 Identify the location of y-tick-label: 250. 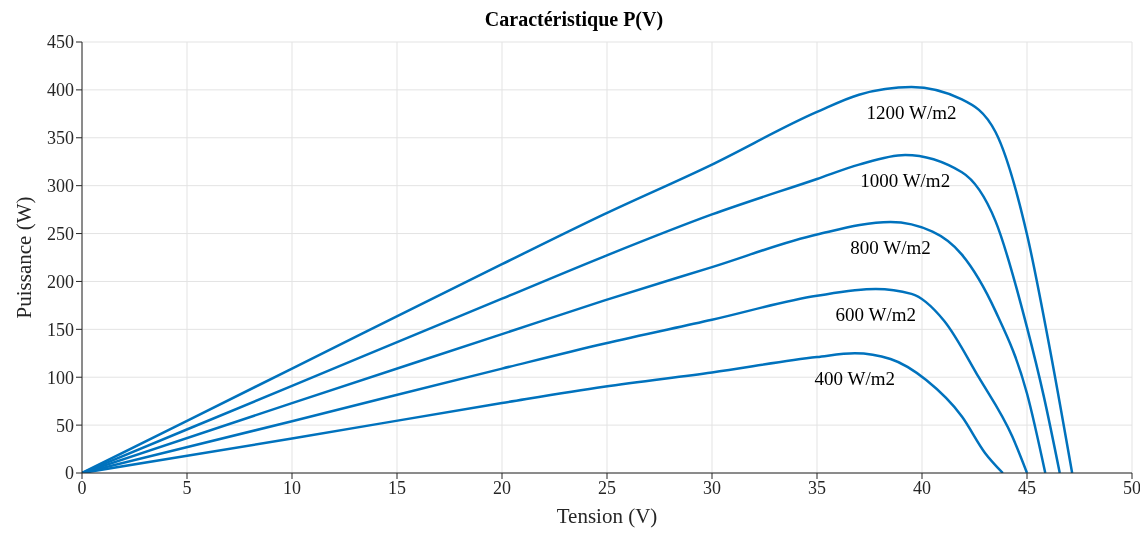
(60, 233).